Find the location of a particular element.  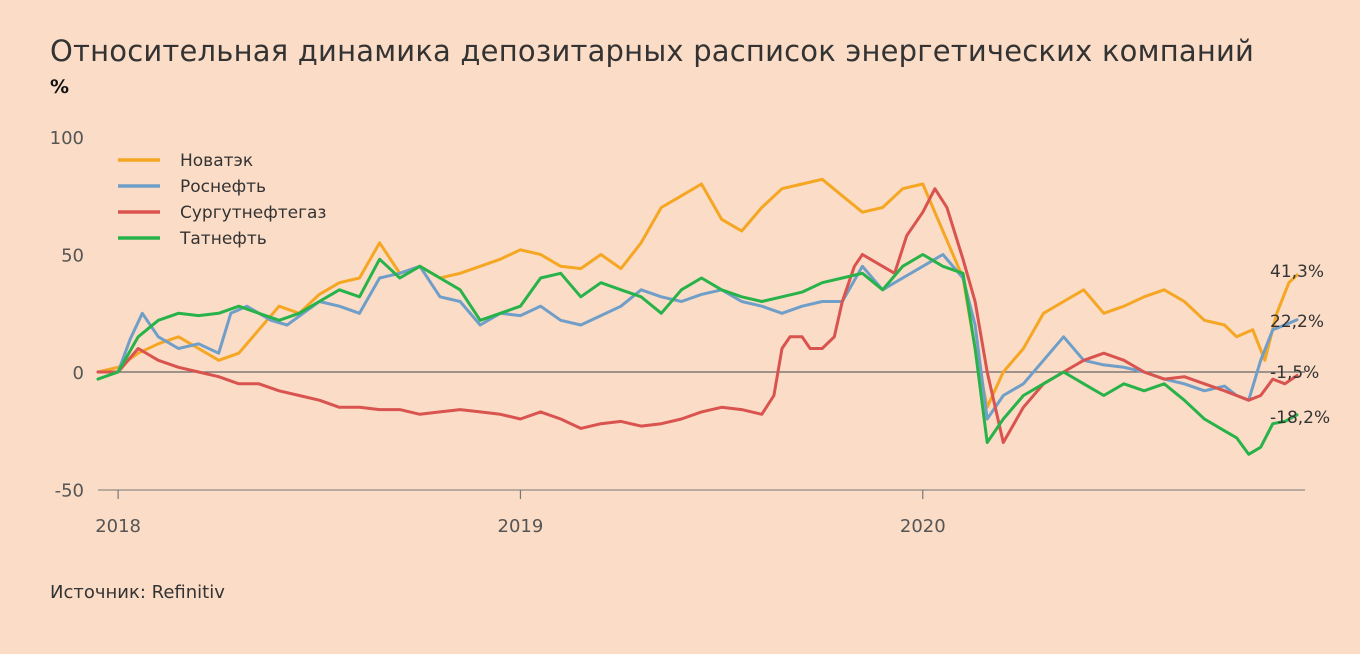

legend-label: Роснефть is located at coordinates (223, 187).